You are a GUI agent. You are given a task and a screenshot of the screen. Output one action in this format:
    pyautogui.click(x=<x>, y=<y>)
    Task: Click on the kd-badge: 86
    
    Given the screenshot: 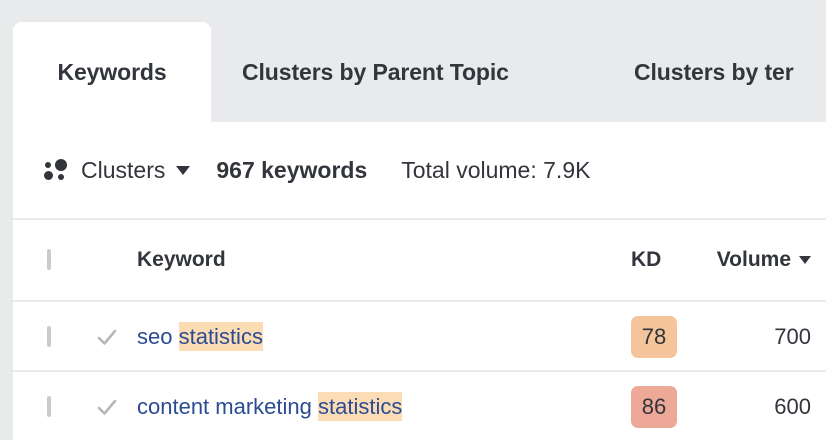 What is the action you would take?
    pyautogui.click(x=654, y=407)
    